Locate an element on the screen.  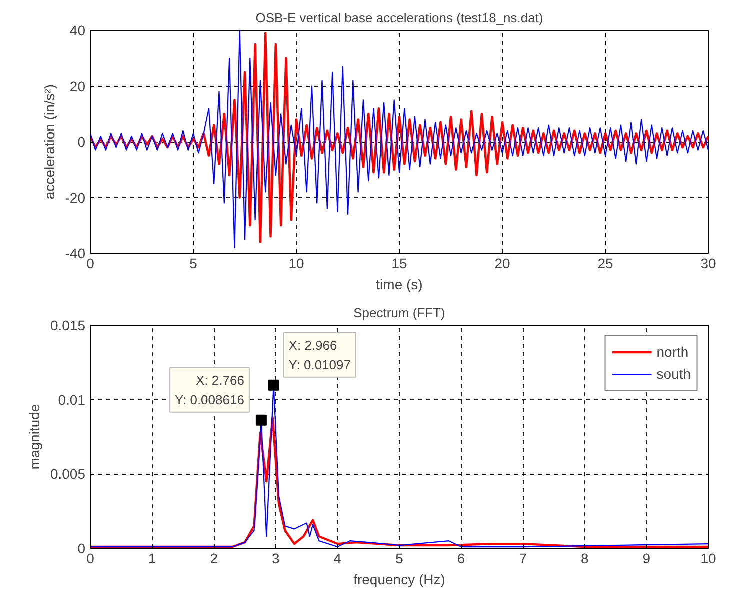
y-axis-title: magnitude is located at coordinates (34, 437).